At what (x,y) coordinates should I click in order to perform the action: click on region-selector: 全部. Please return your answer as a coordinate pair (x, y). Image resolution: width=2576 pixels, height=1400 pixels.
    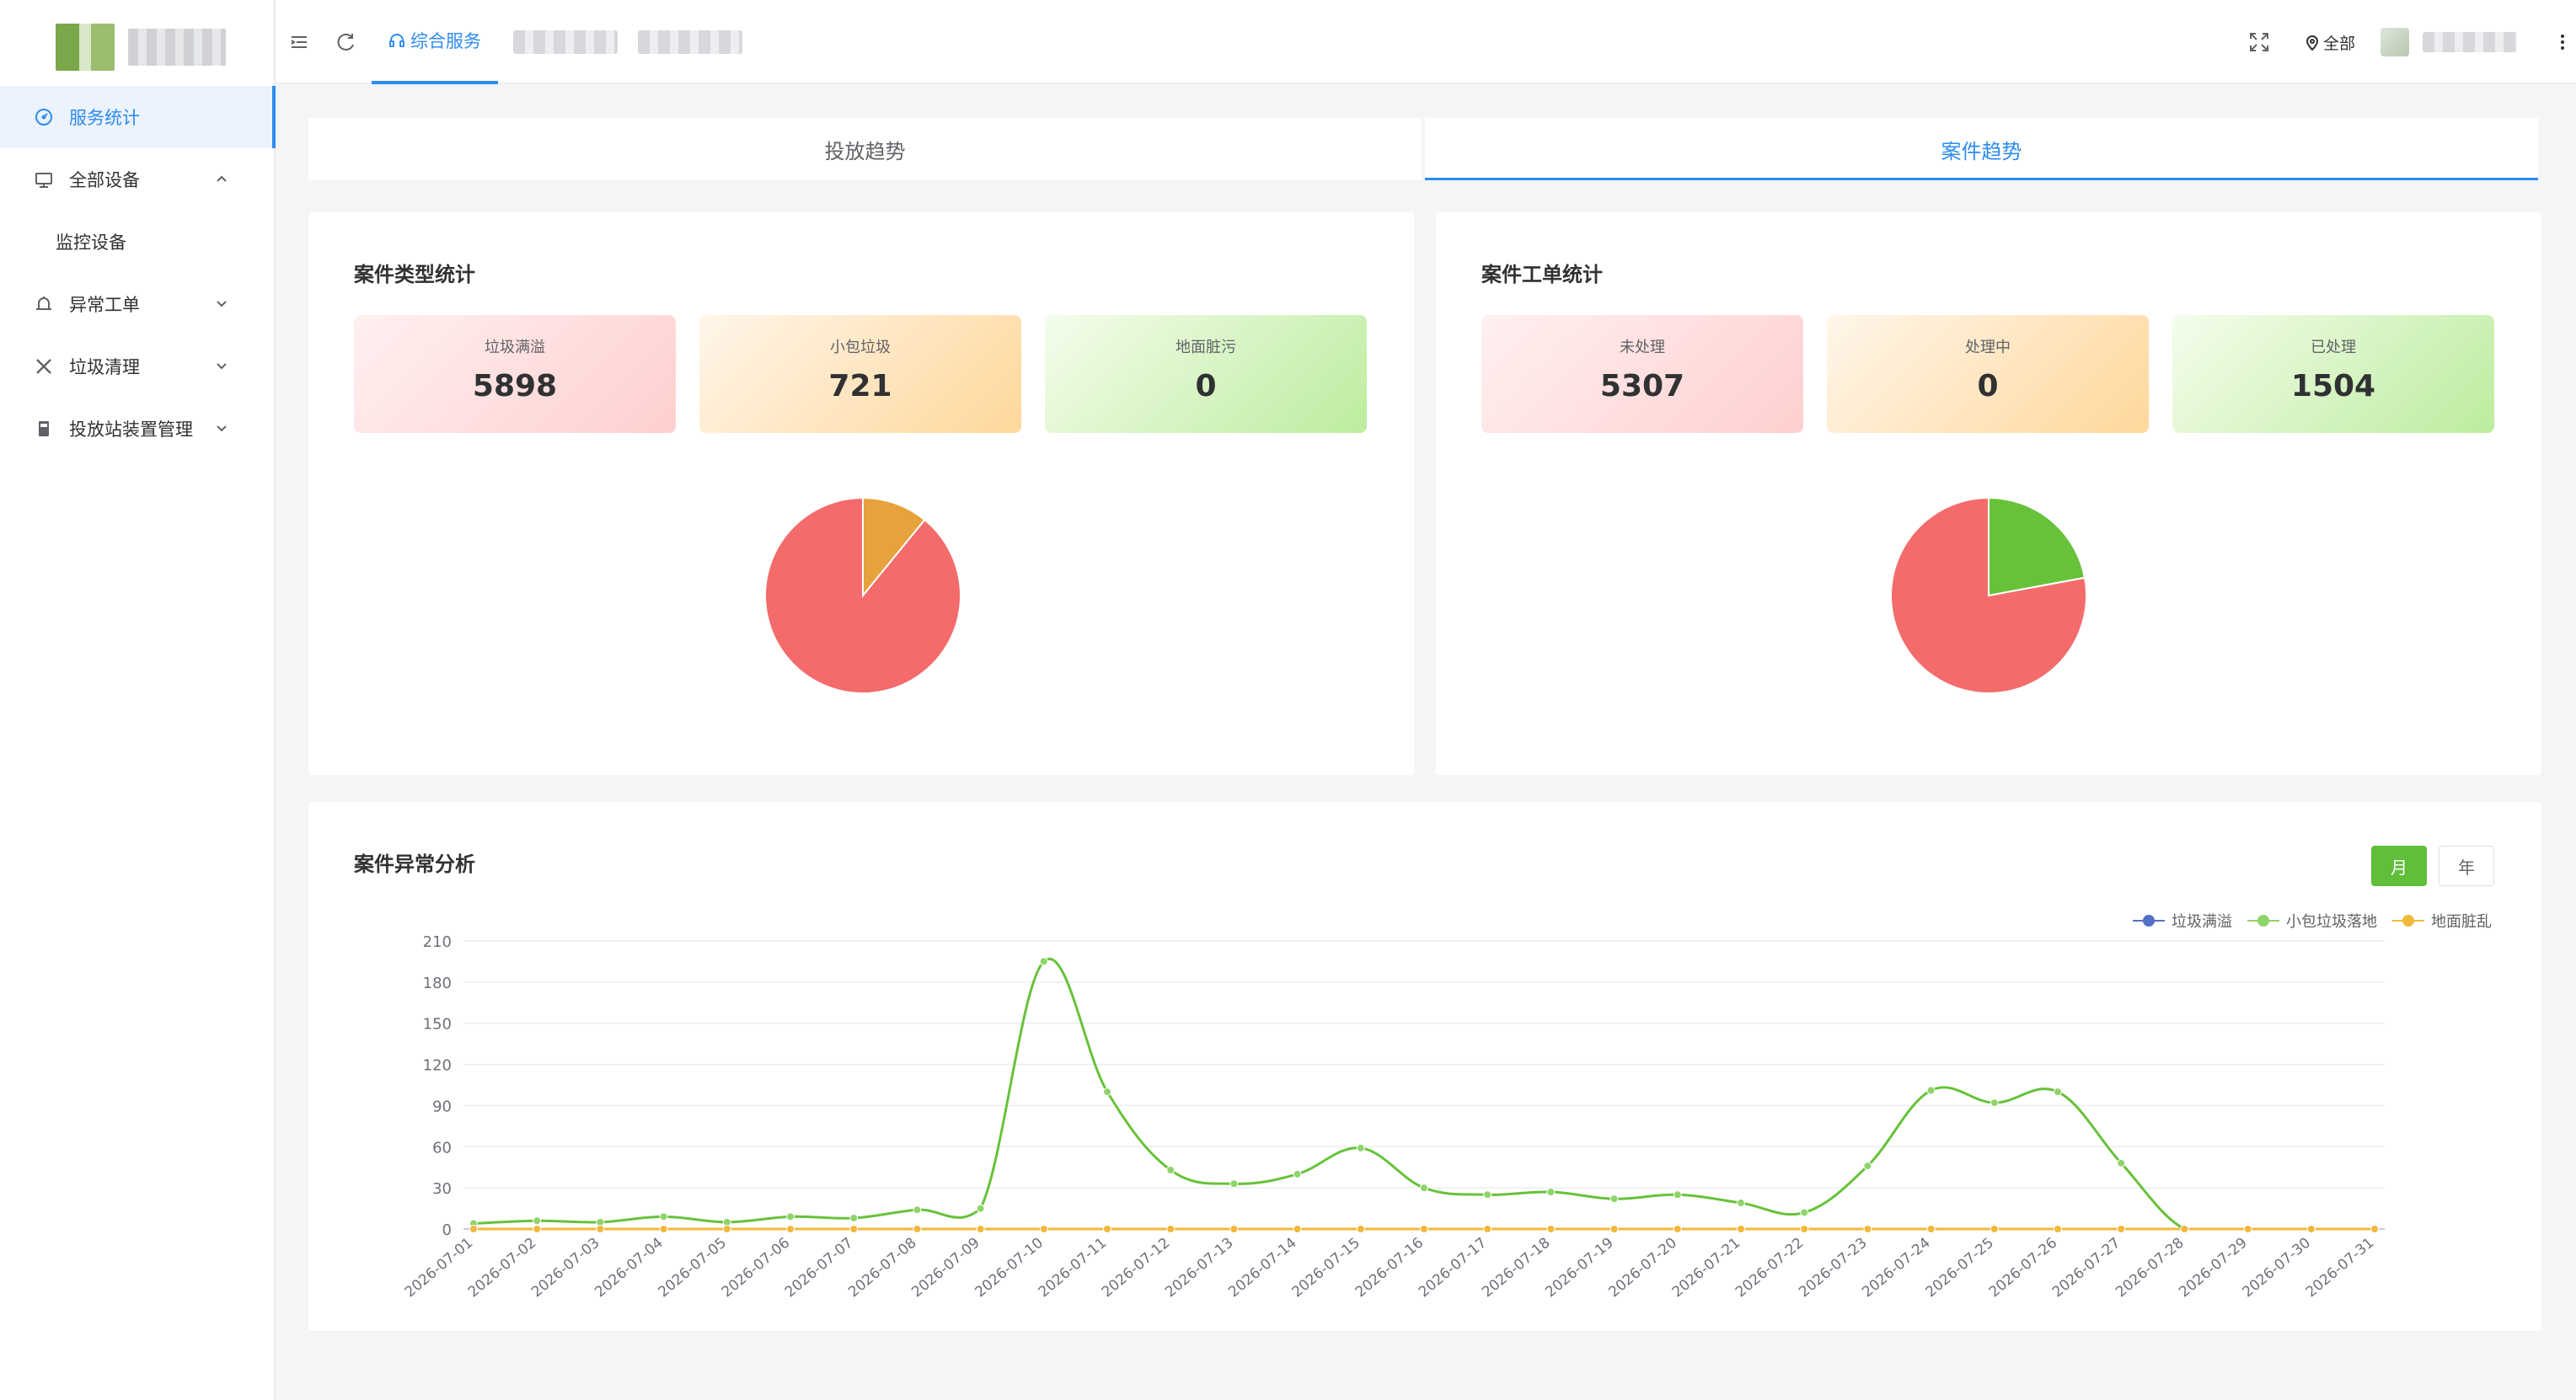
    Looking at the image, I should click on (2330, 42).